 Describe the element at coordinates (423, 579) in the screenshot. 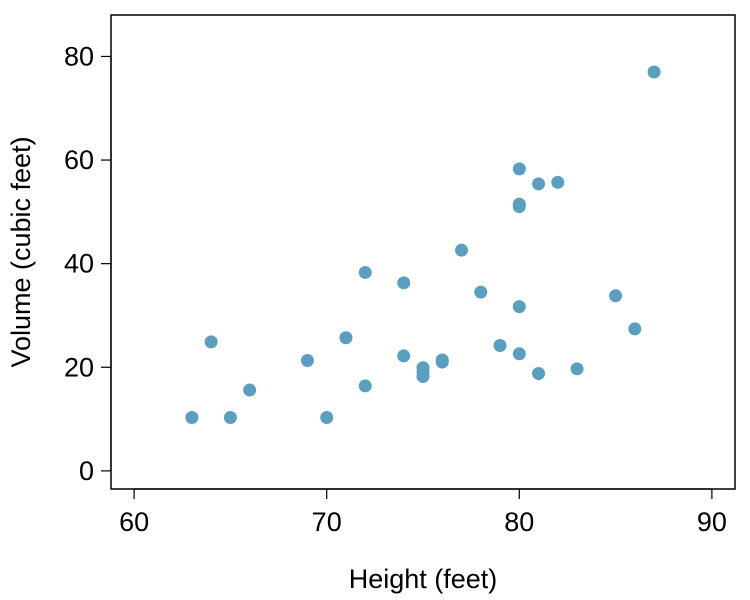

I see `x-axis-title: Height (feet)` at that location.